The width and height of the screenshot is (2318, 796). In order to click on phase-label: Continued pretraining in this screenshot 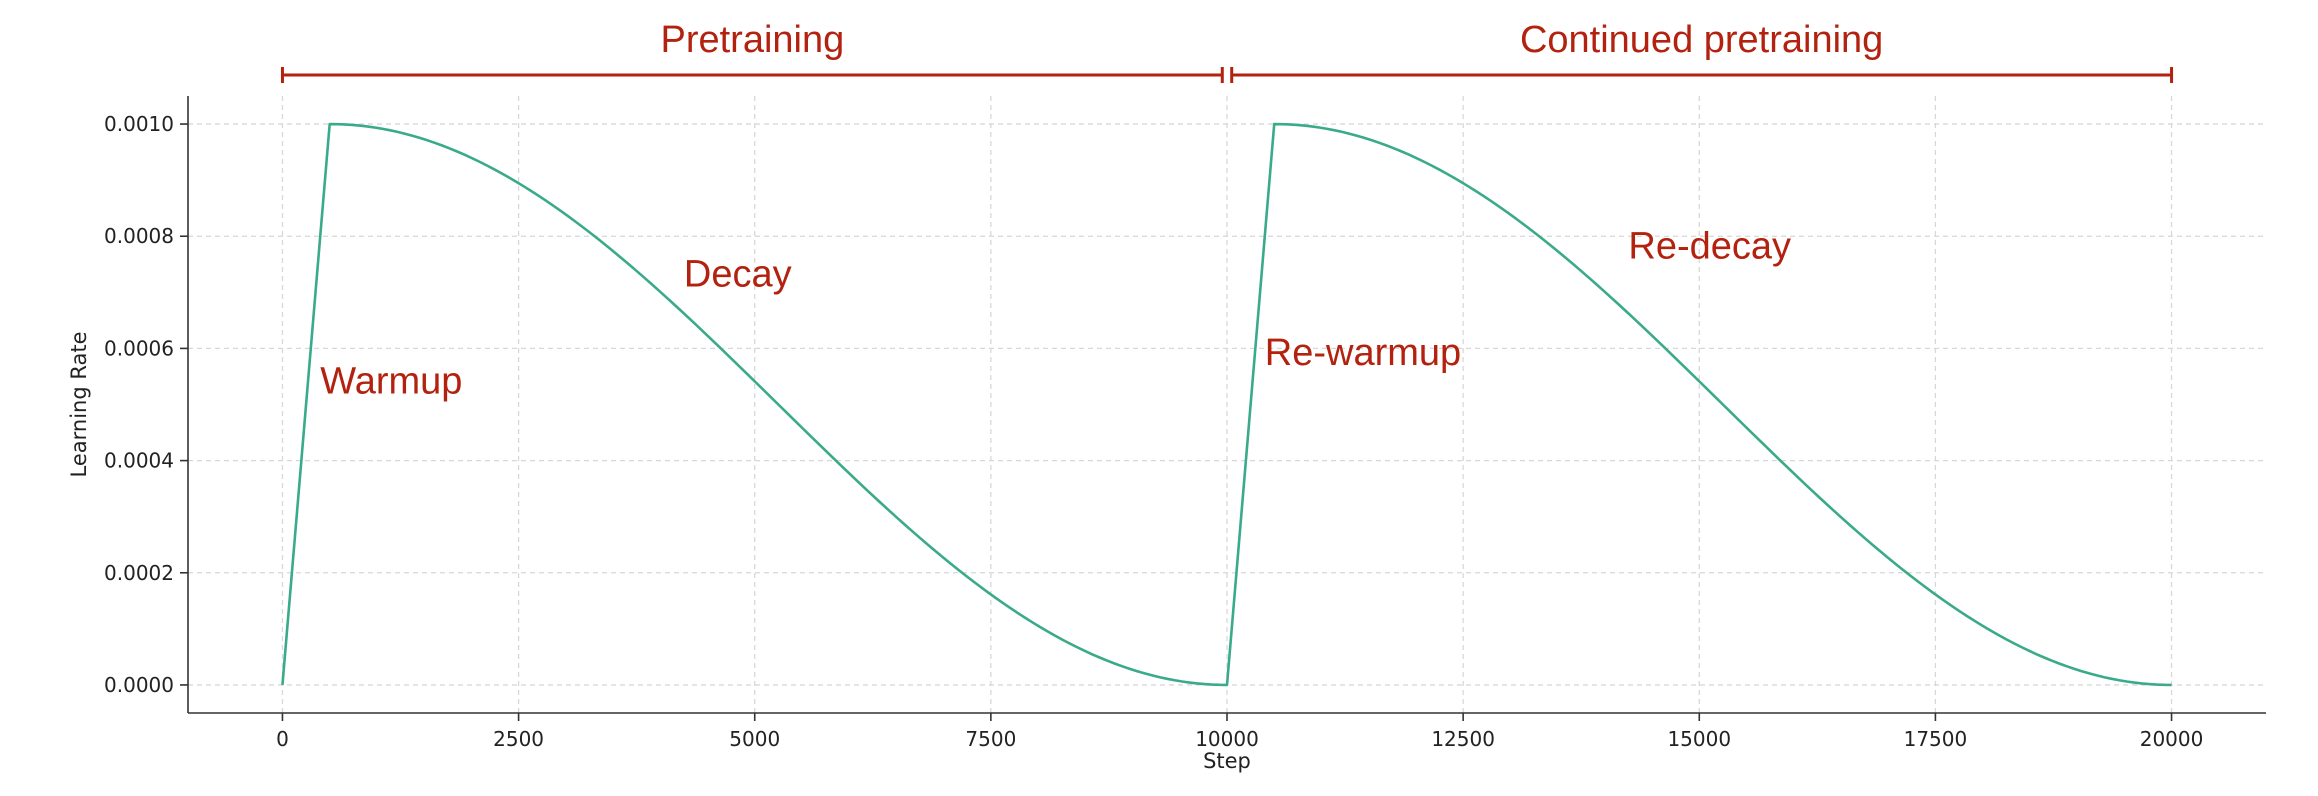, I will do `click(1701, 40)`.